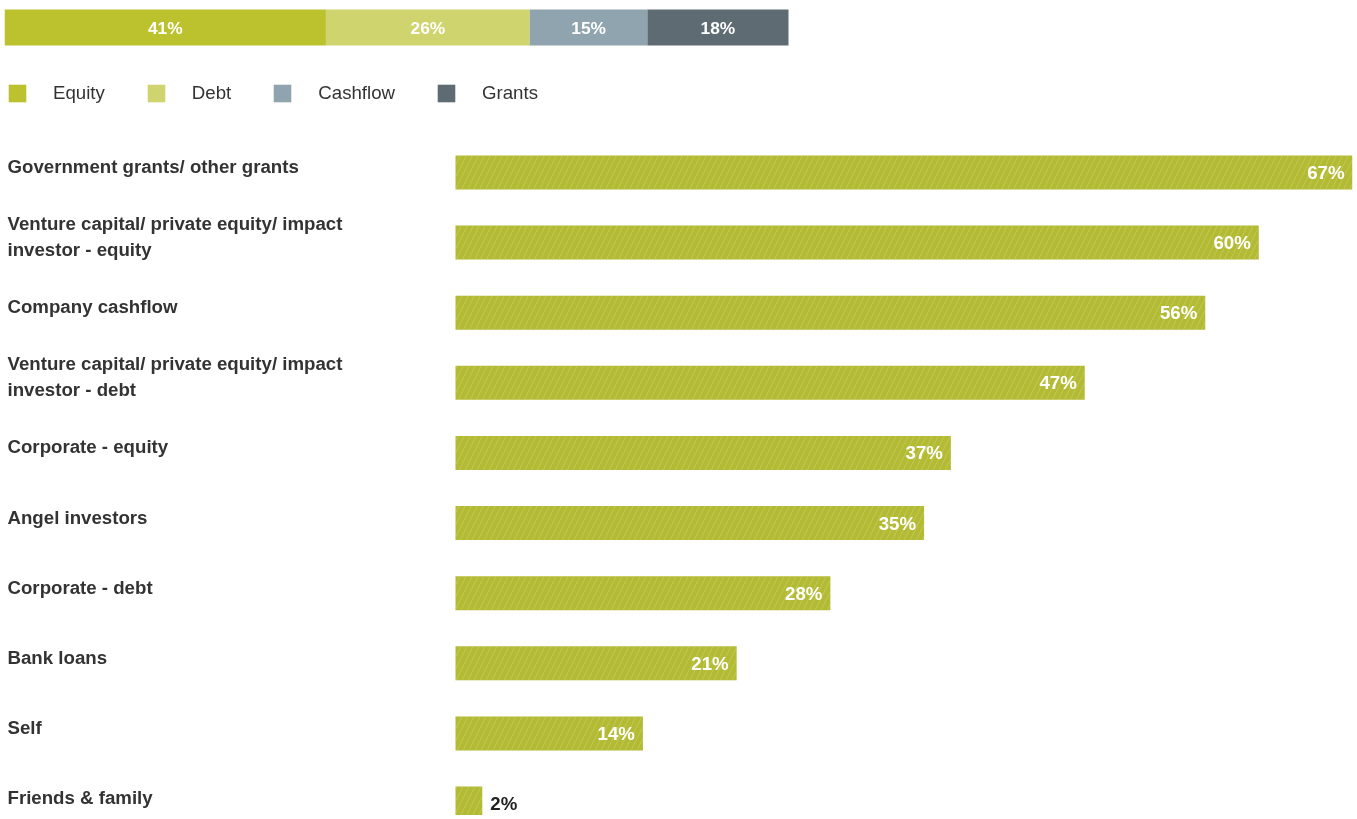 Image resolution: width=1357 pixels, height=819 pixels. I want to click on data-label: 35%, so click(897, 523).